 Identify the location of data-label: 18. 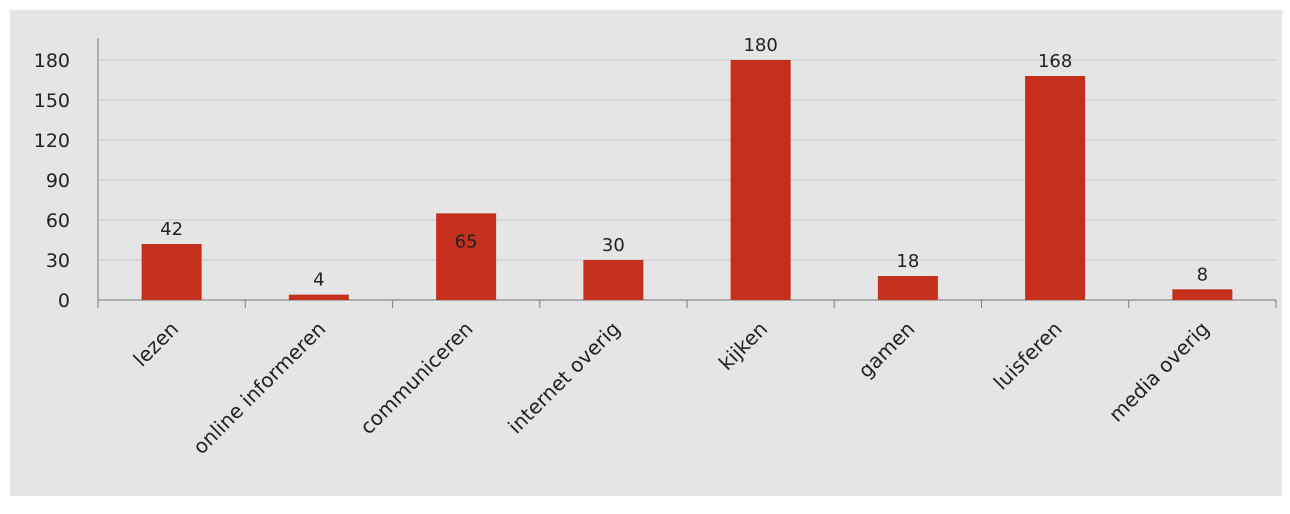
(907, 261).